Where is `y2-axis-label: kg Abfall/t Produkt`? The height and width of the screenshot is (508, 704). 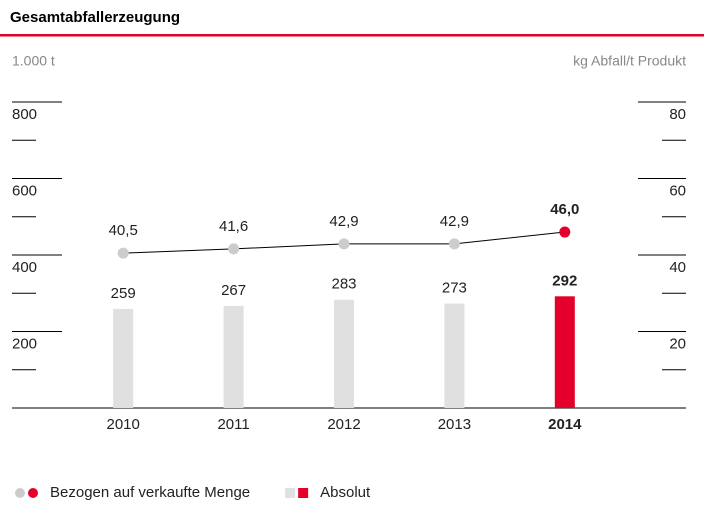
y2-axis-label: kg Abfall/t Produkt is located at coordinates (629, 61).